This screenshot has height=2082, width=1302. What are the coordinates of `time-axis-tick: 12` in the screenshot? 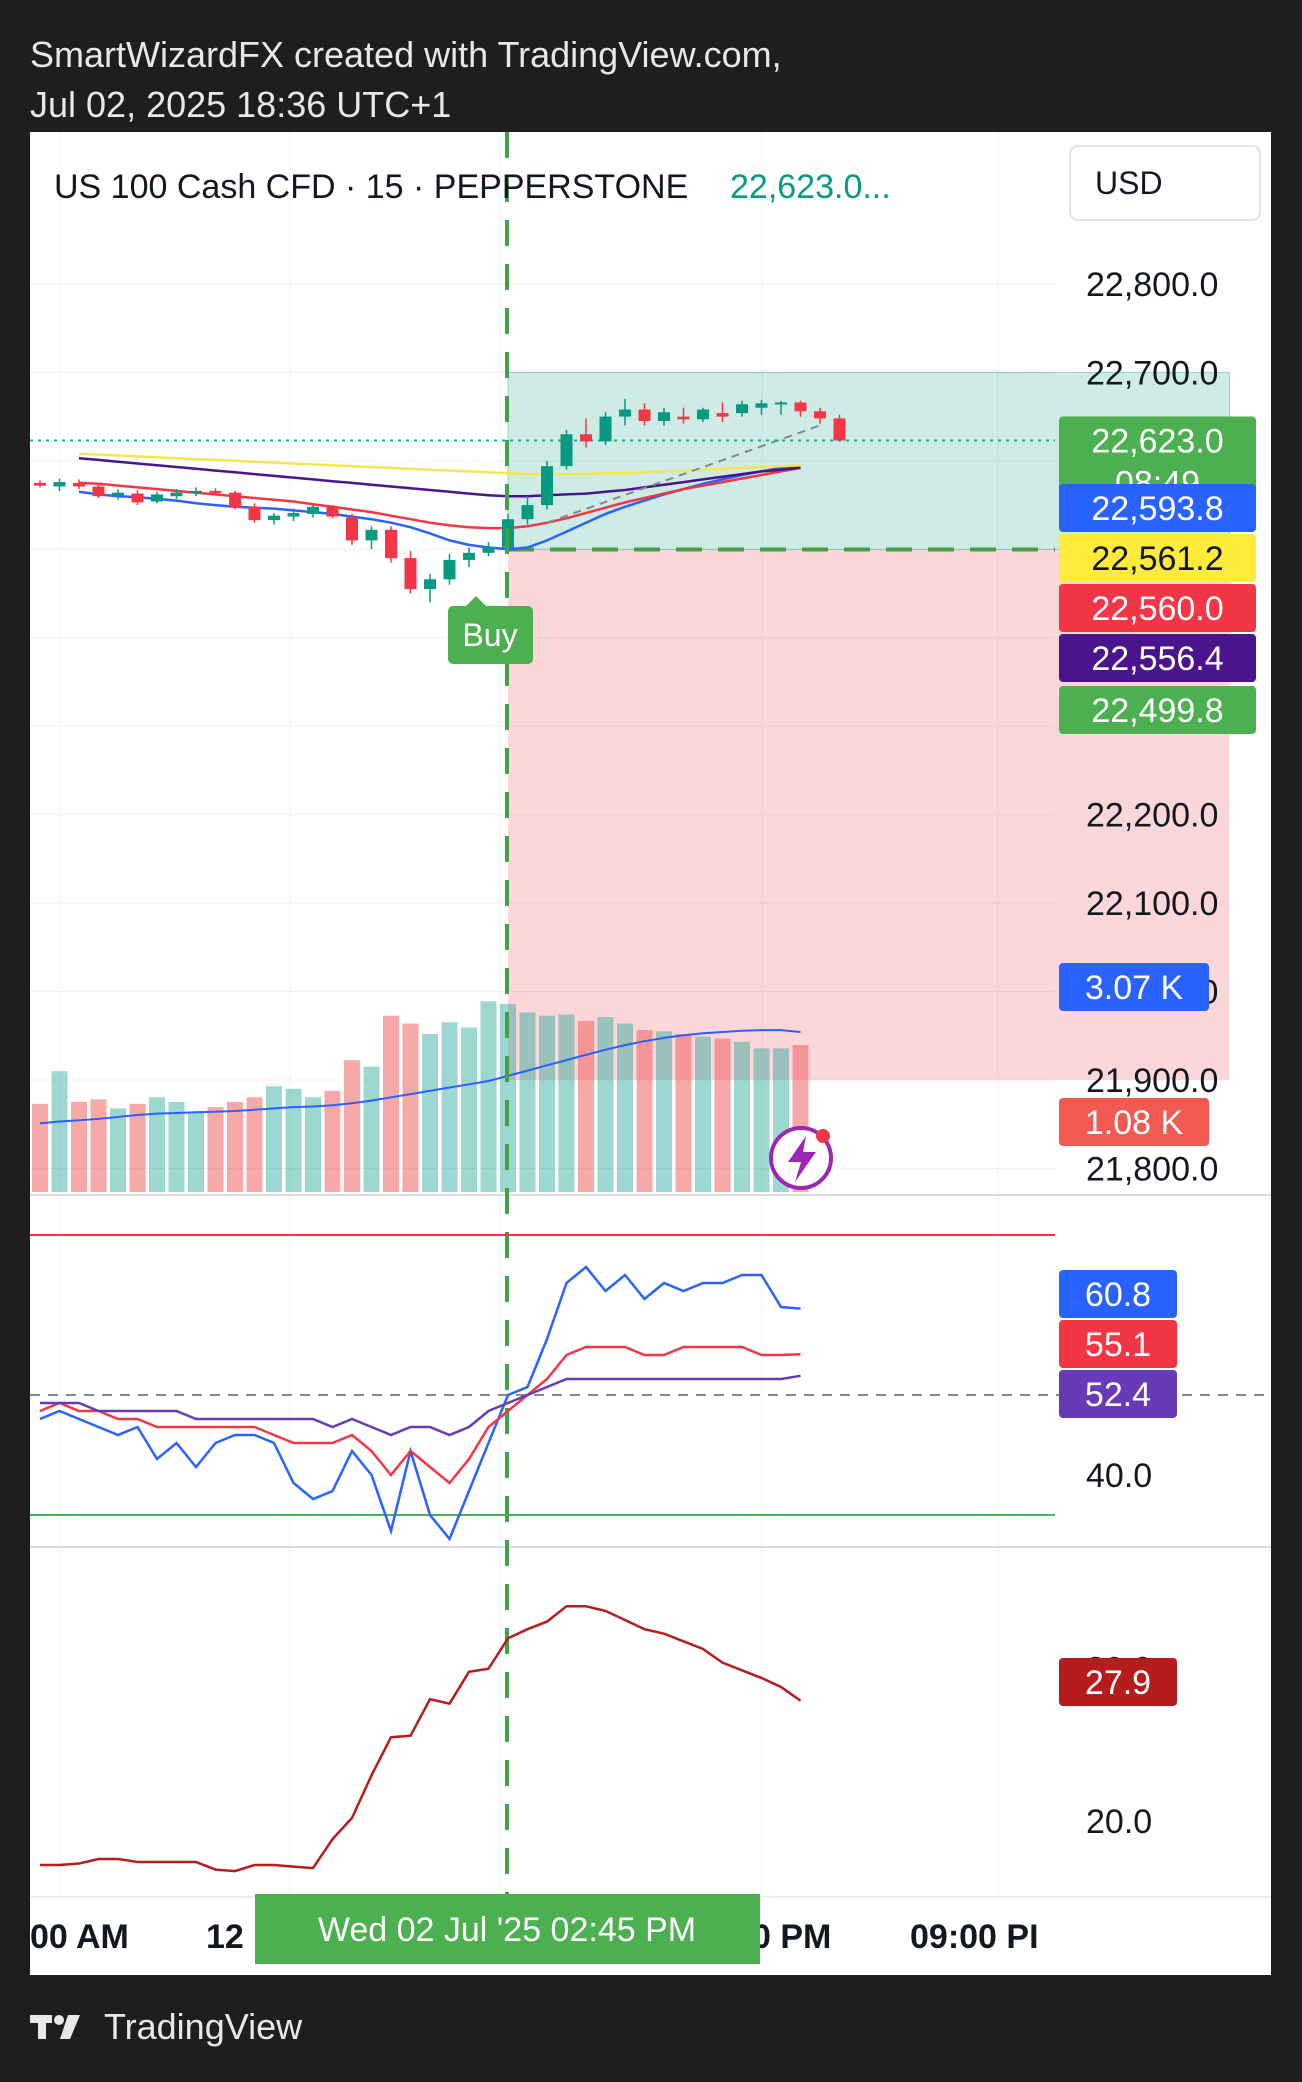 It's located at (225, 1937).